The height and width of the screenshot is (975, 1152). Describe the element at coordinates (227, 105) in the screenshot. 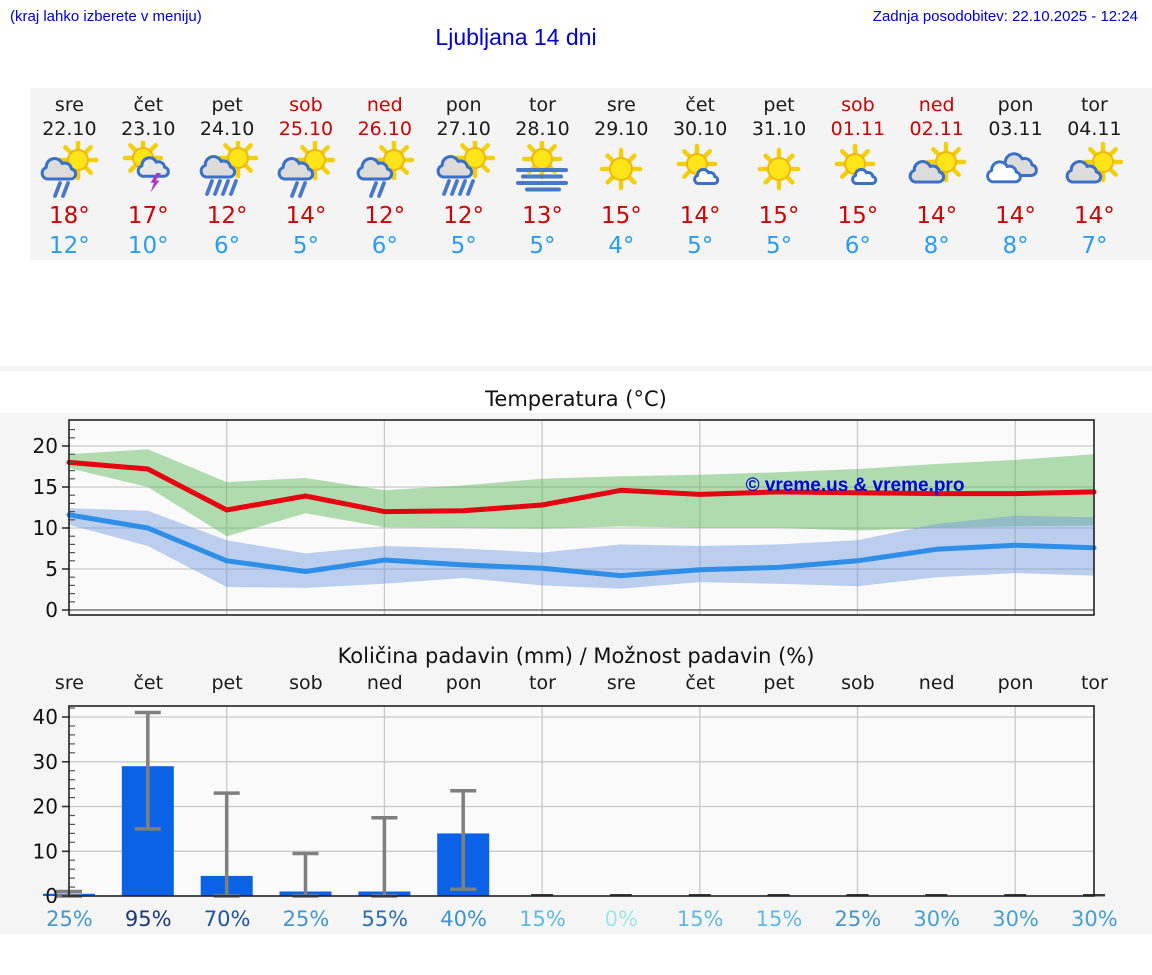

I see `day-name: pet` at that location.